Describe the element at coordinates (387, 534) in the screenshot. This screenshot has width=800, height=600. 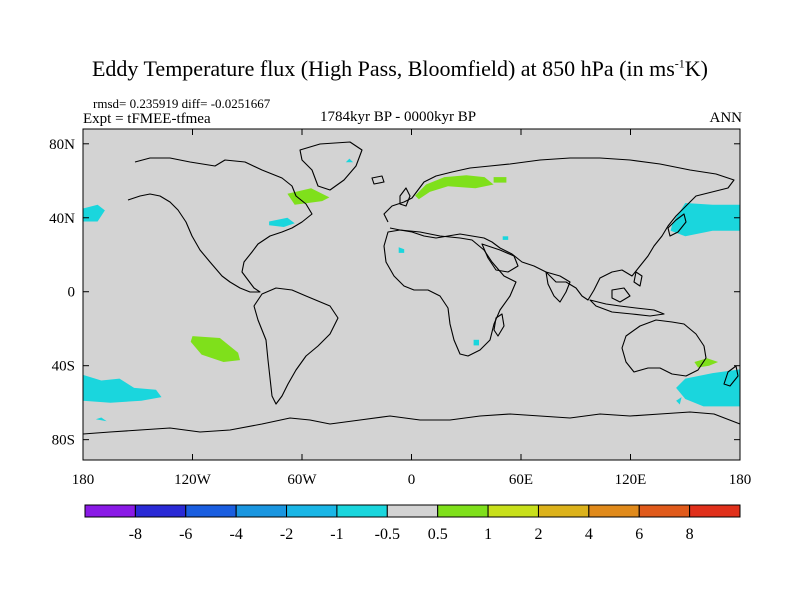
I see `colorbar-label: -0.5` at that location.